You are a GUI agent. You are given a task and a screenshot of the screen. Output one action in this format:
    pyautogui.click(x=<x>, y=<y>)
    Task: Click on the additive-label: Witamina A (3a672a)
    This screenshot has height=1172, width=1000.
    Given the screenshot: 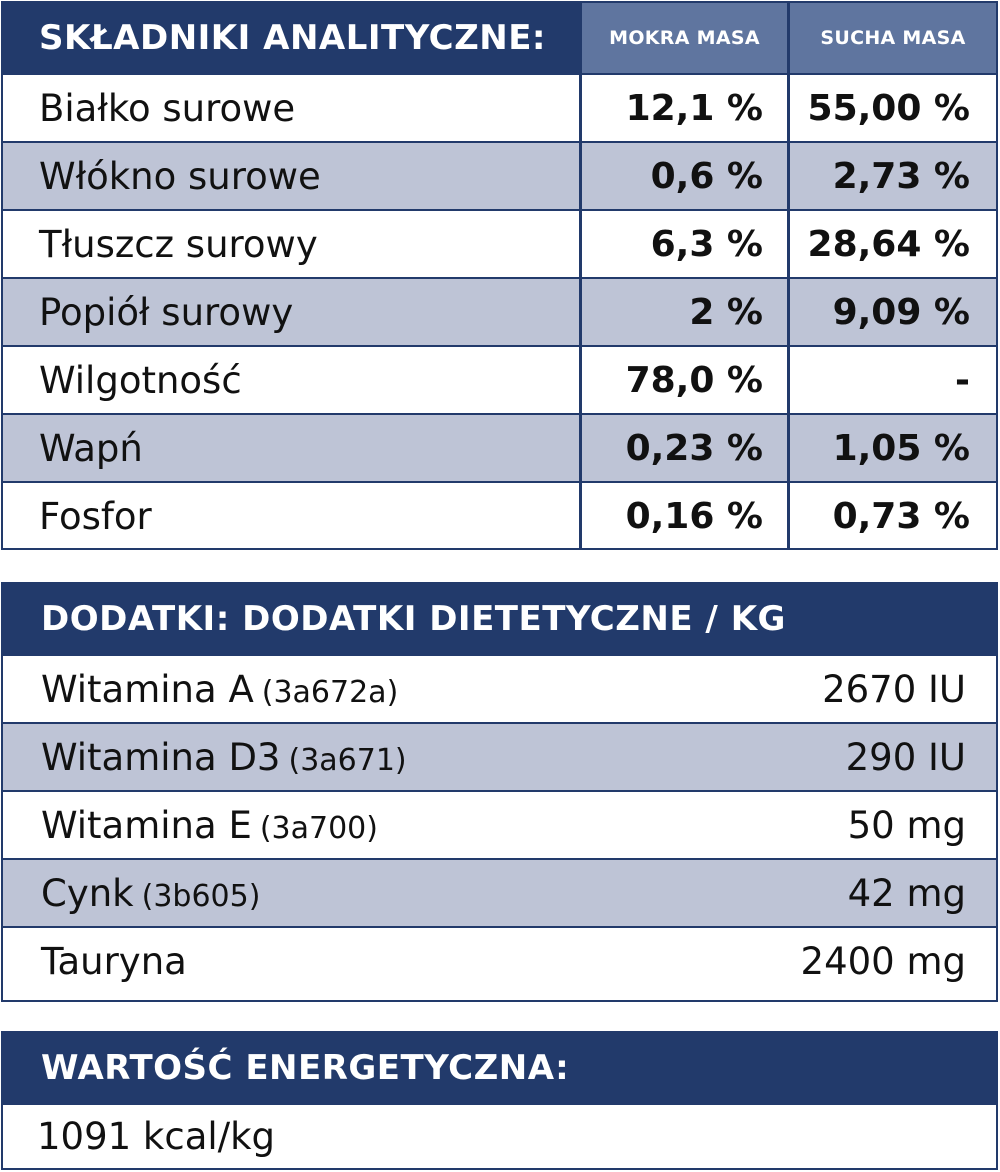 What is the action you would take?
    pyautogui.click(x=219, y=689)
    